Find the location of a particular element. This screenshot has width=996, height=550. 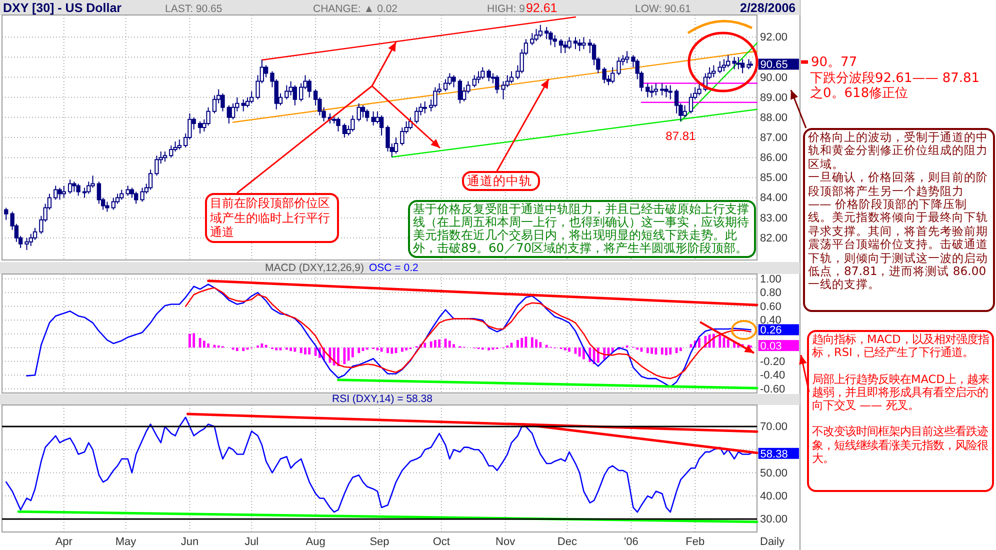

annotation: 58.38 is located at coordinates (774, 454).